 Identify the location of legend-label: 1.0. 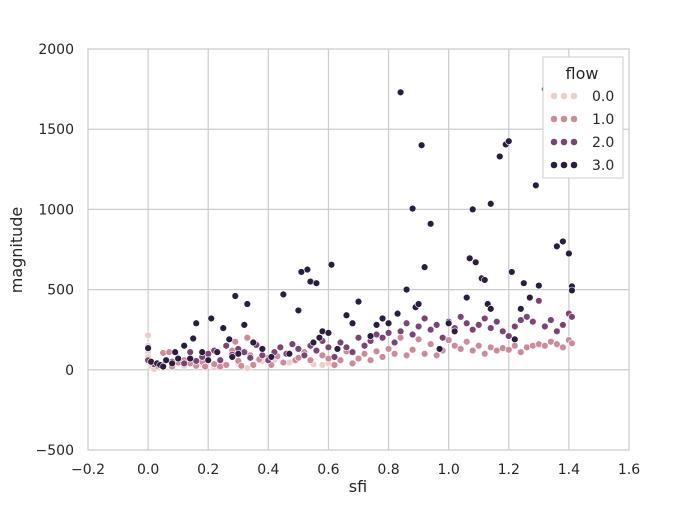
(603, 120).